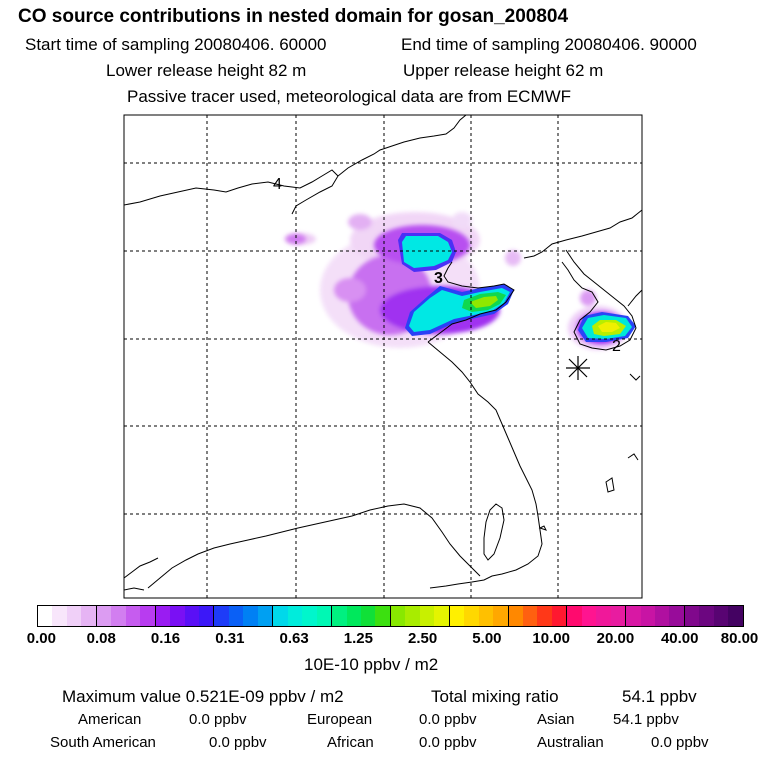 Image resolution: width=768 pixels, height=768 pixels. What do you see at coordinates (495, 696) in the screenshot?
I see `total-mixing-ratio-label: Total mixing ratio` at bounding box center [495, 696].